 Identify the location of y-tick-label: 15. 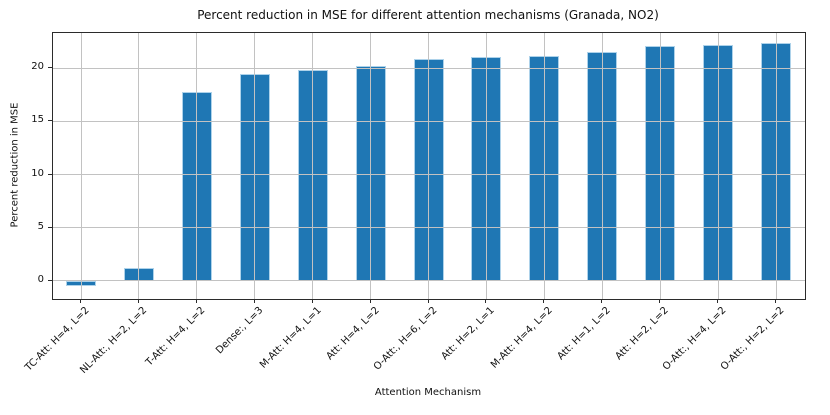
(37, 120).